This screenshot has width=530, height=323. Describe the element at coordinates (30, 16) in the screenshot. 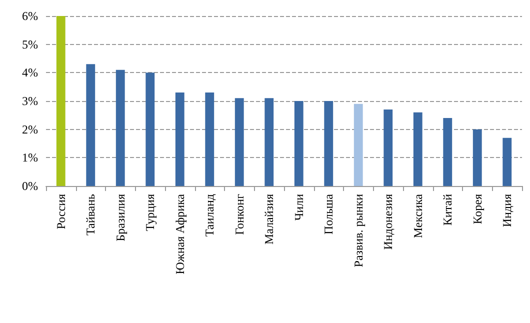

I see `y-tick-label: 6%` at that location.